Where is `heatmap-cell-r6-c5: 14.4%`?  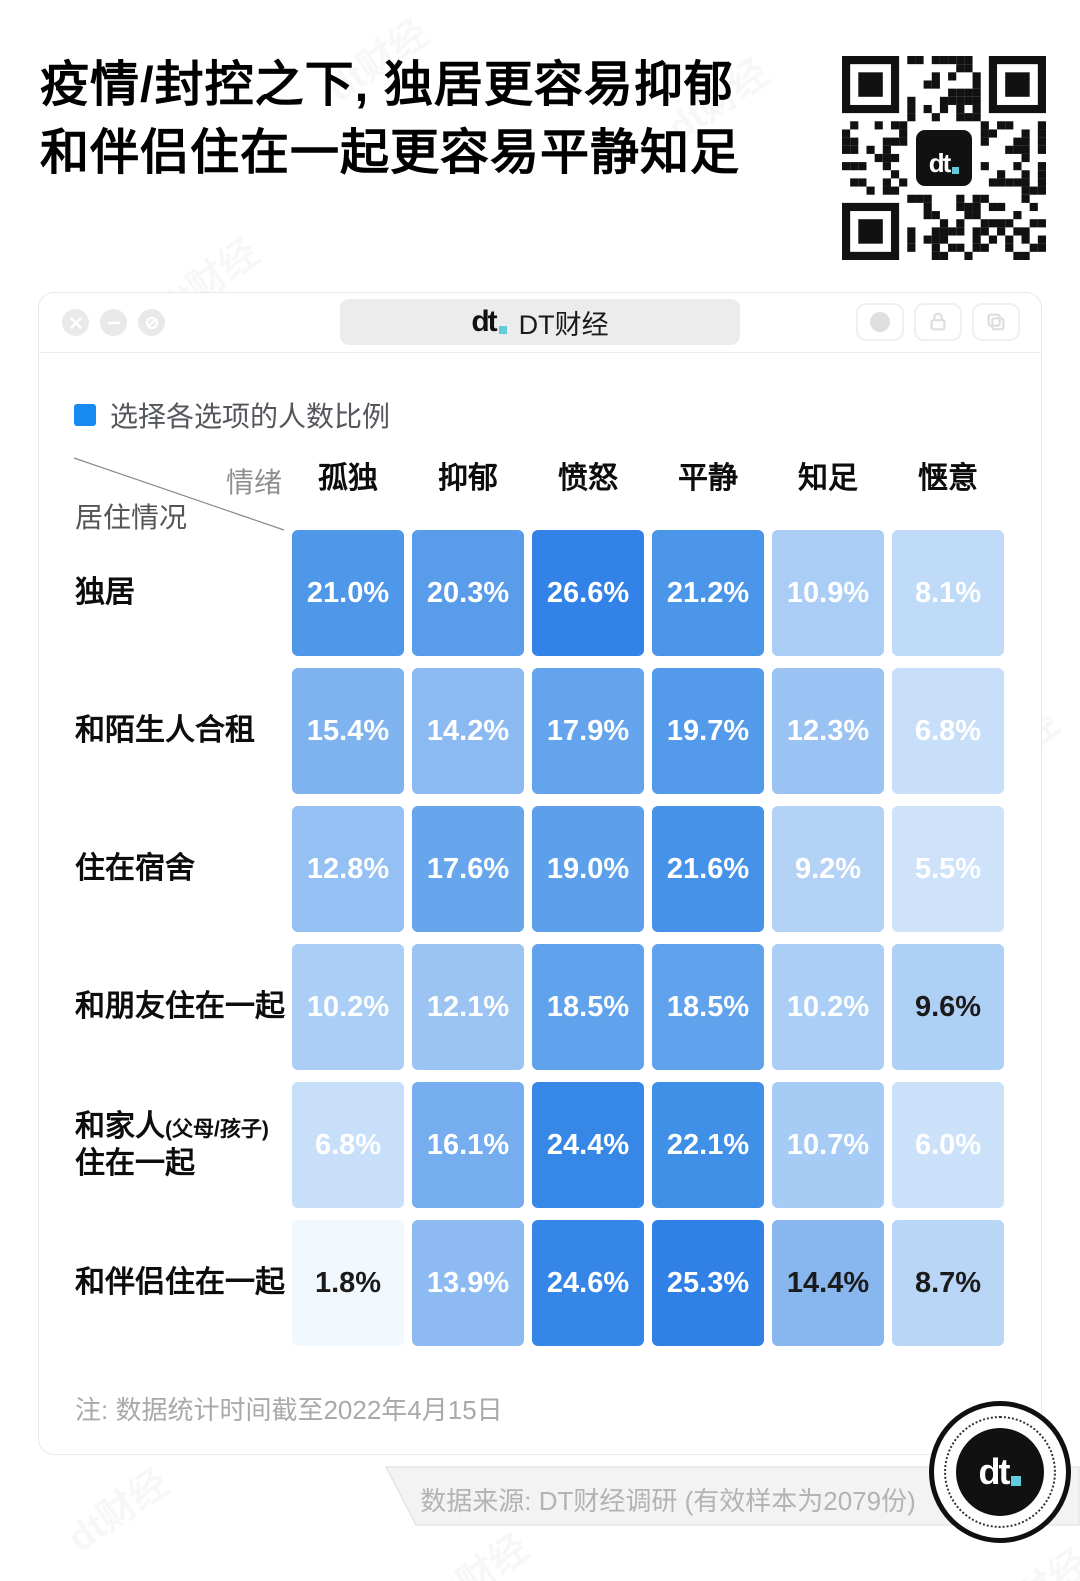
heatmap-cell-r6-c5: 14.4% is located at coordinates (828, 1283).